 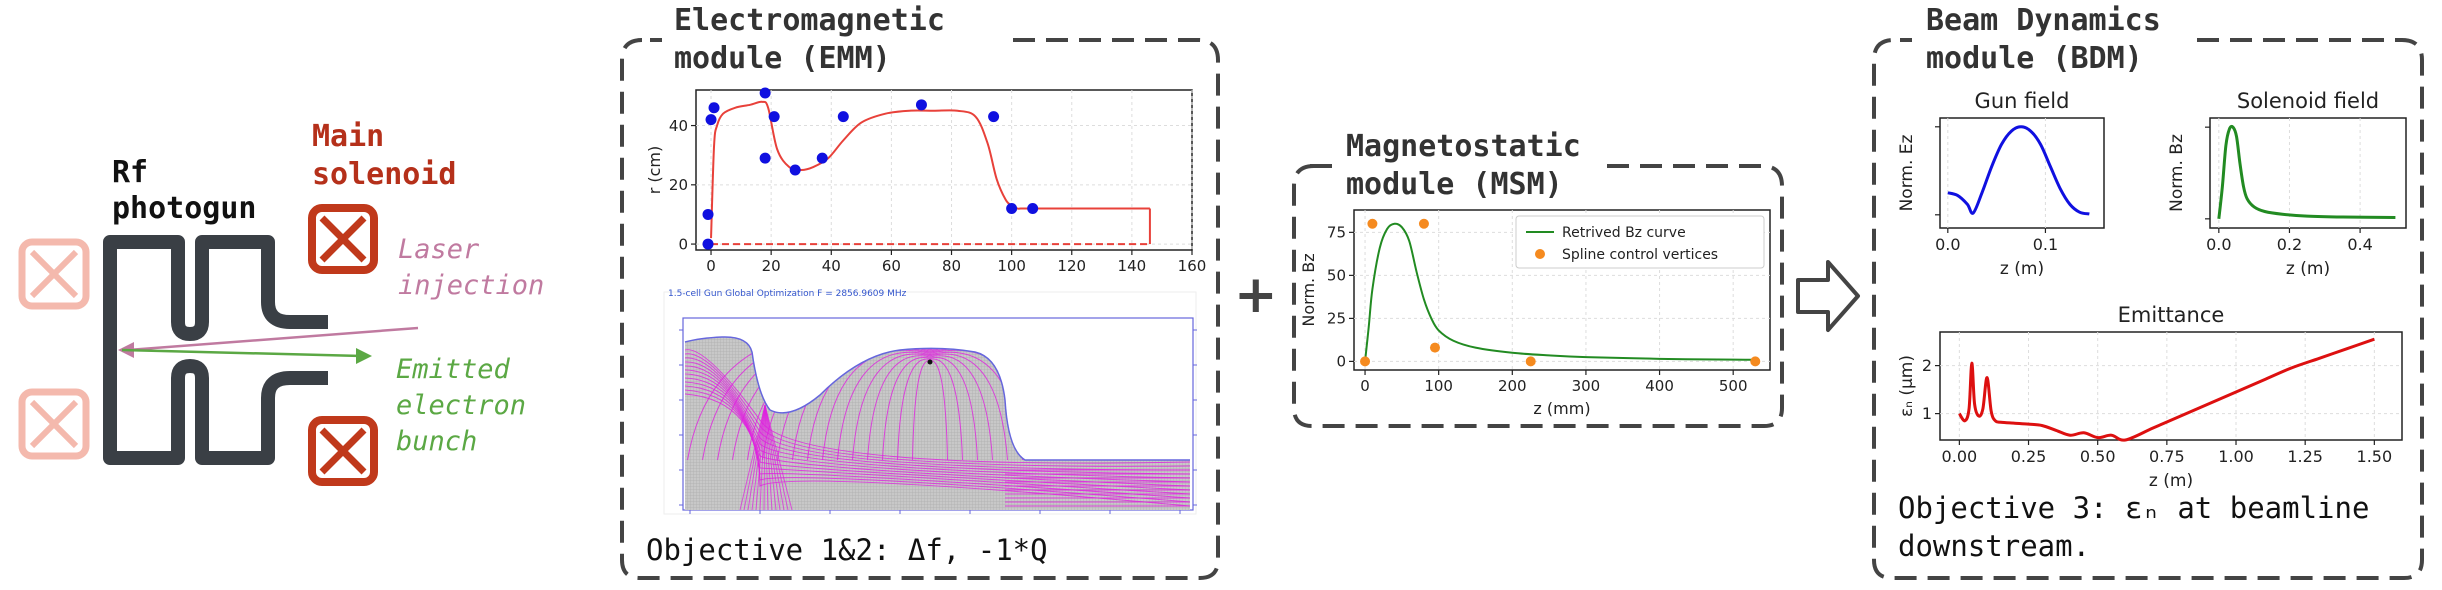 I want to click on solenoid-field-plot: 0.0 0.2 0.4 z (m) Norm. Bz Solenoid field, so click(x=2287, y=184).